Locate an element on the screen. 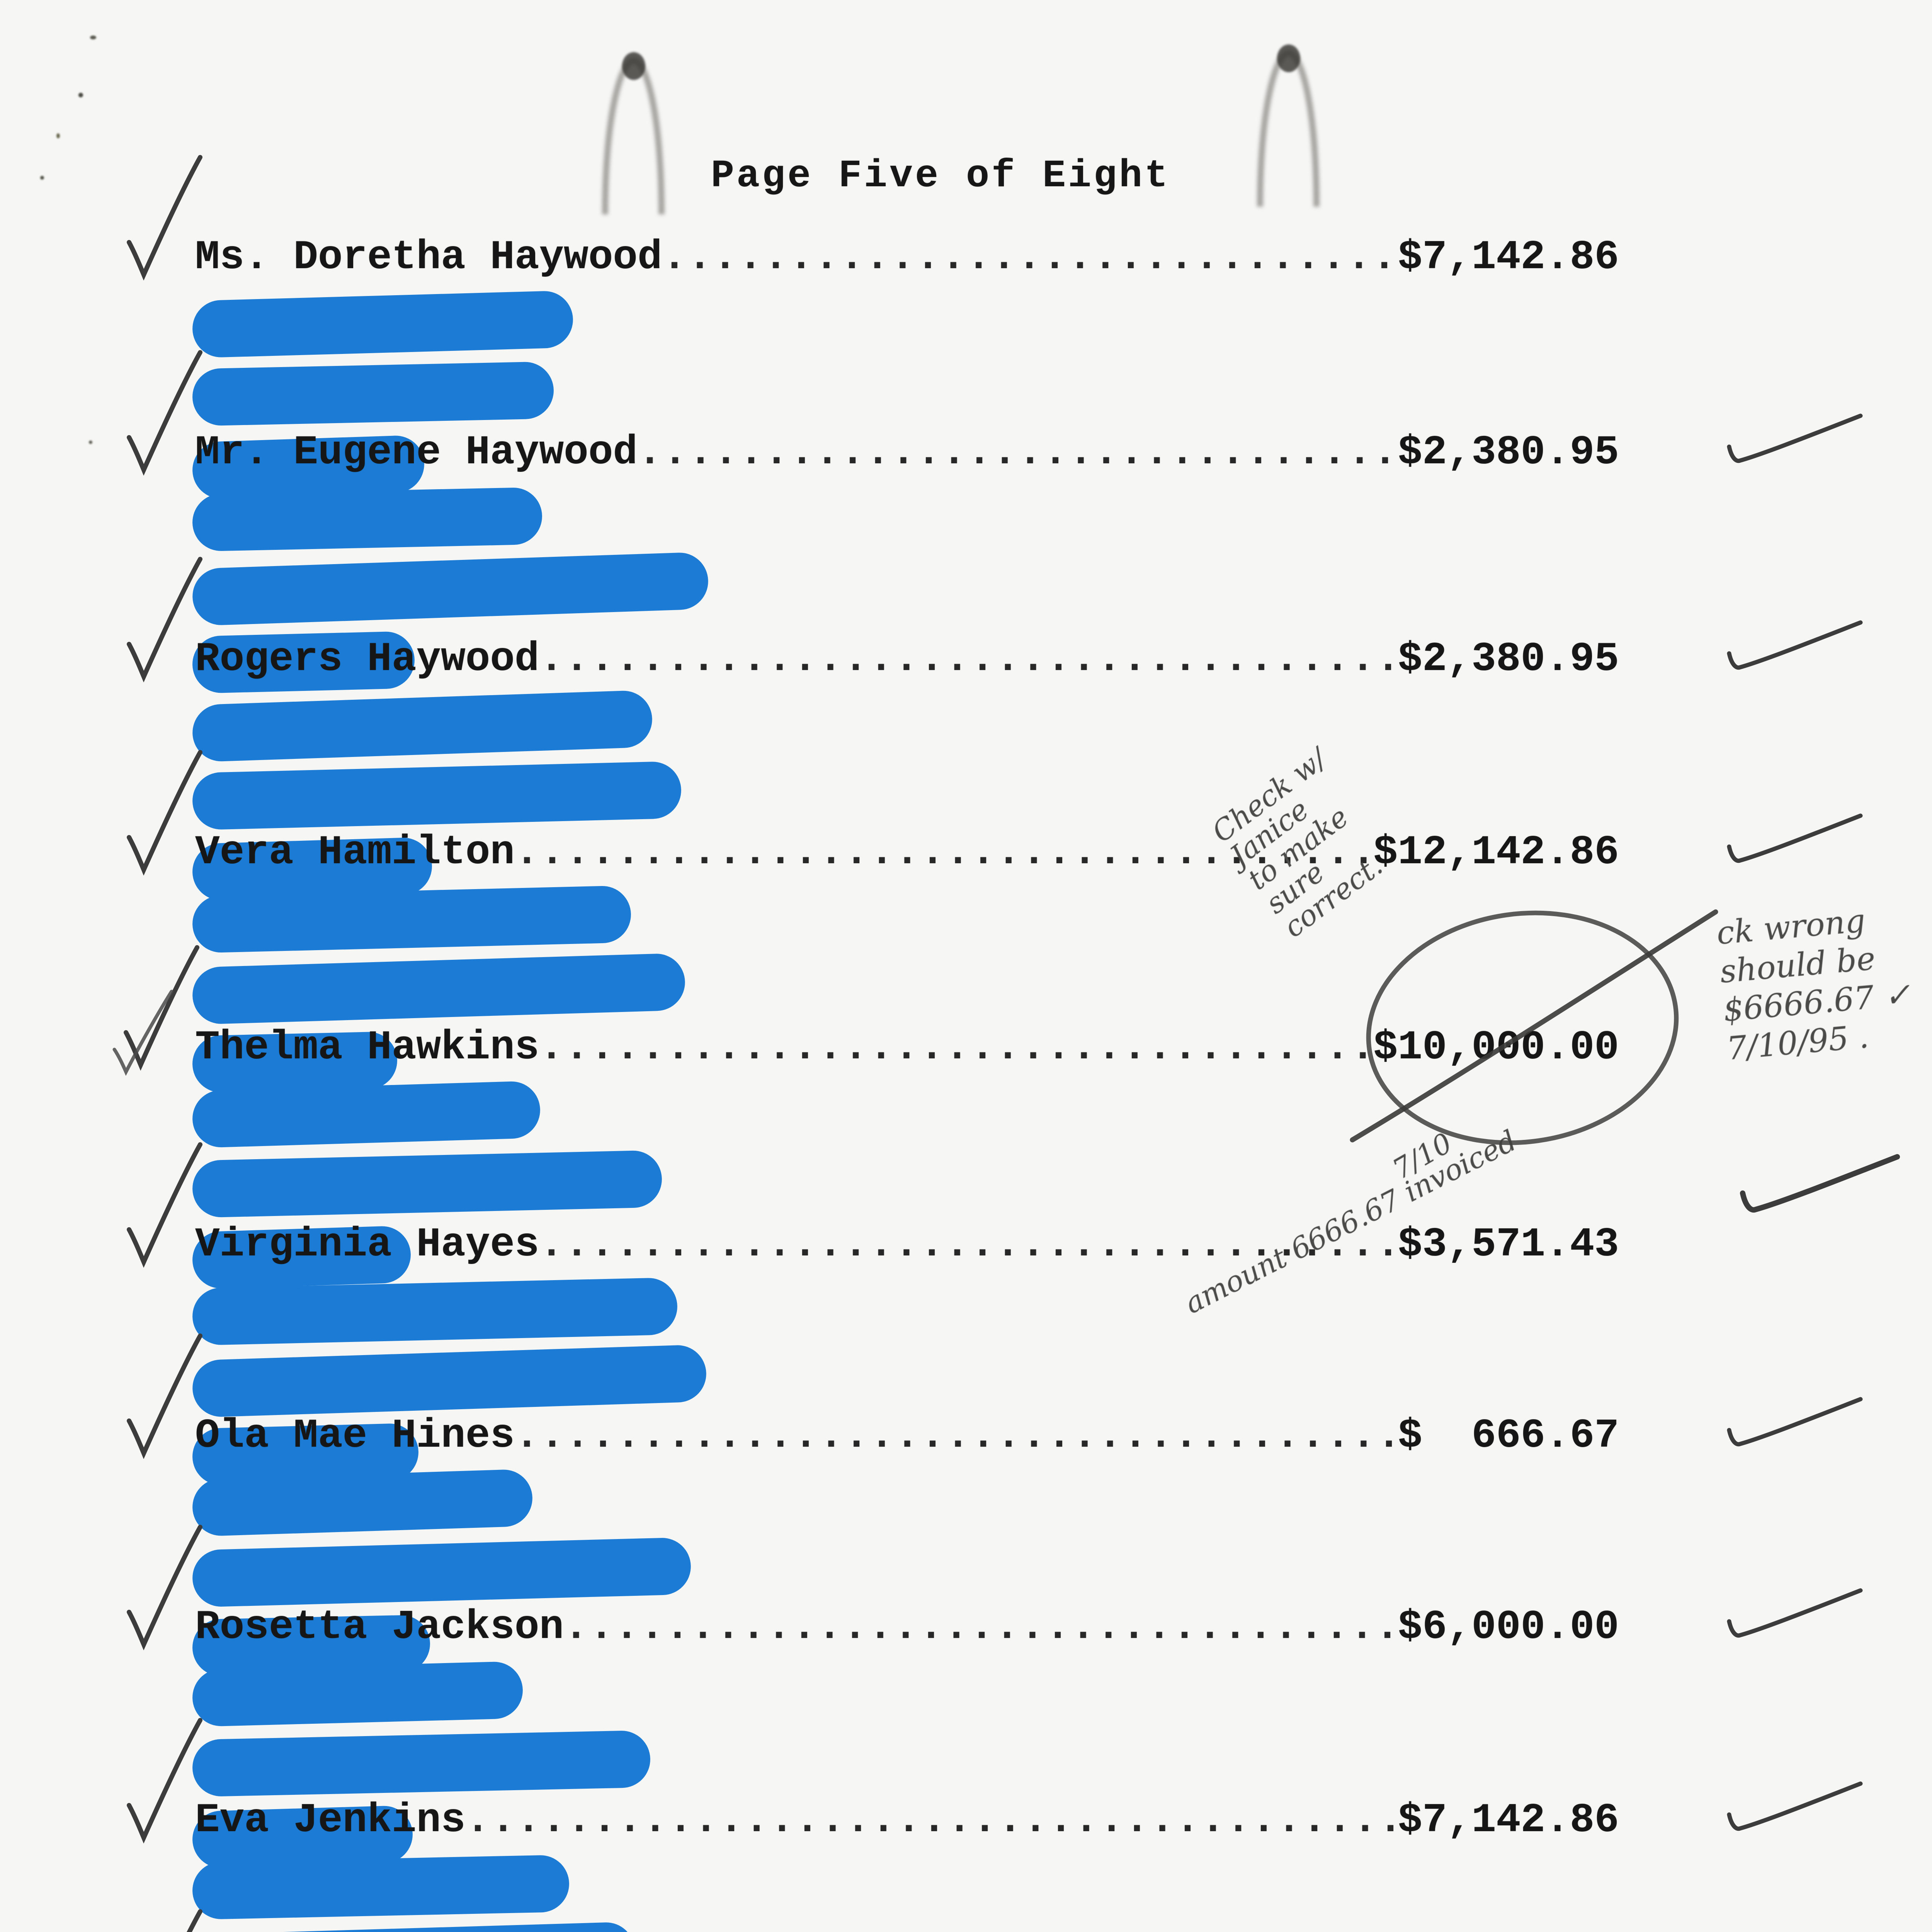 The image size is (1932, 1932). handwritten-double-check-icon is located at coordinates (155, 1011).